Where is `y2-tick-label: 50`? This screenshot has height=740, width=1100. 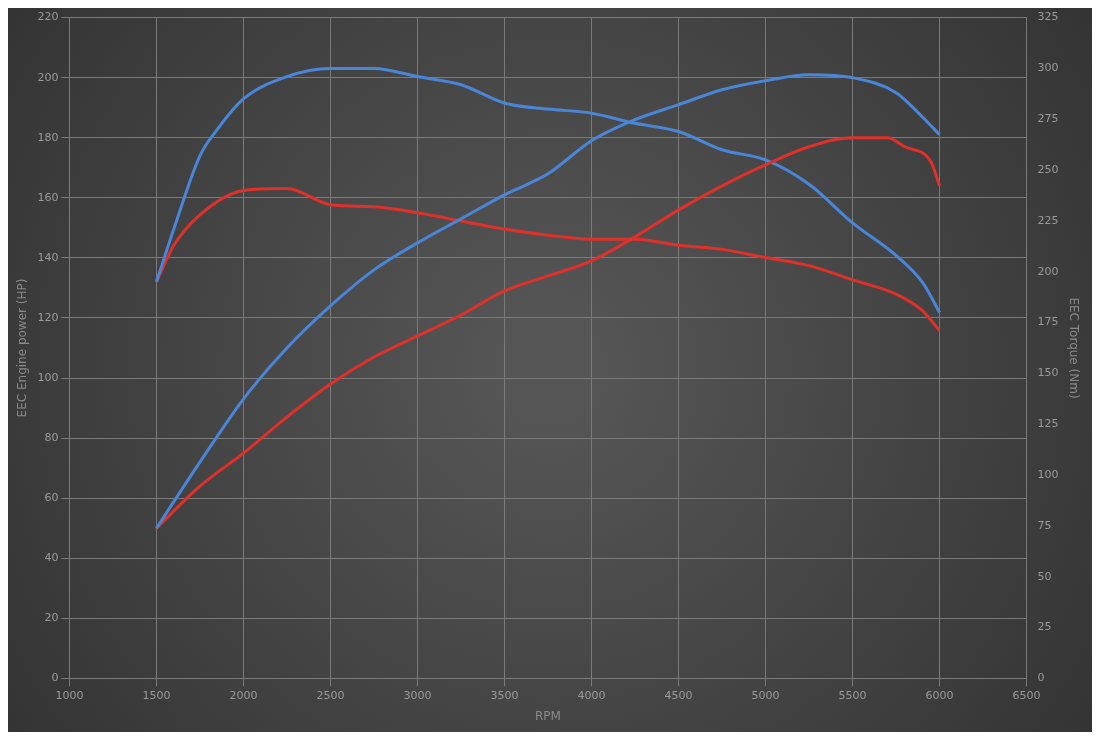
y2-tick-label: 50 is located at coordinates (1044, 576).